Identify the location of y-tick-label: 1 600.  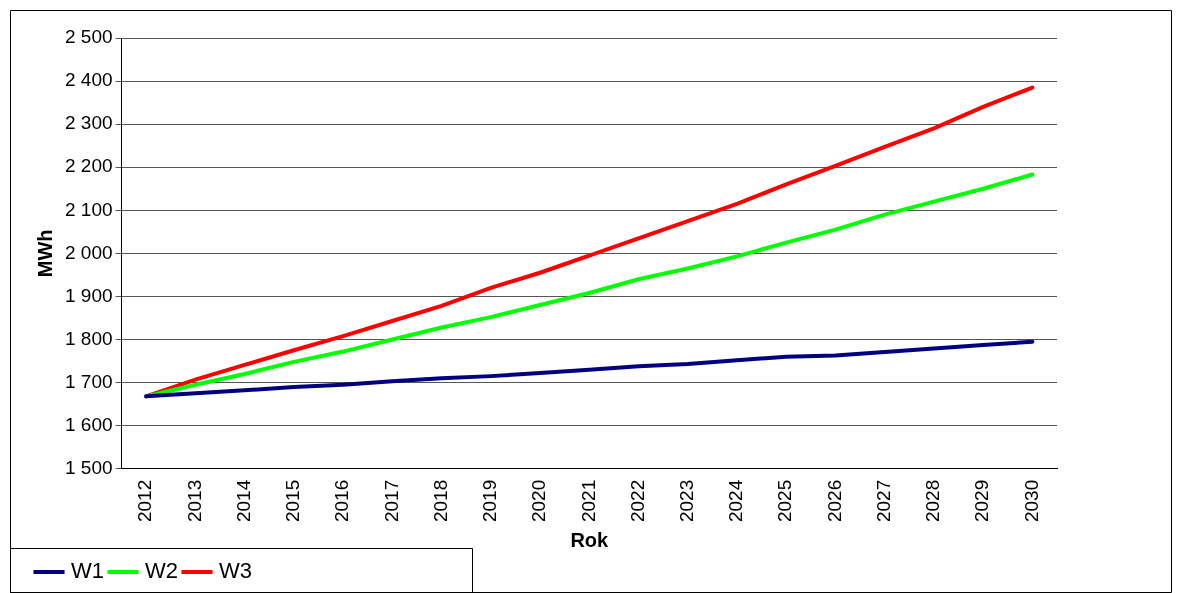
(89, 424).